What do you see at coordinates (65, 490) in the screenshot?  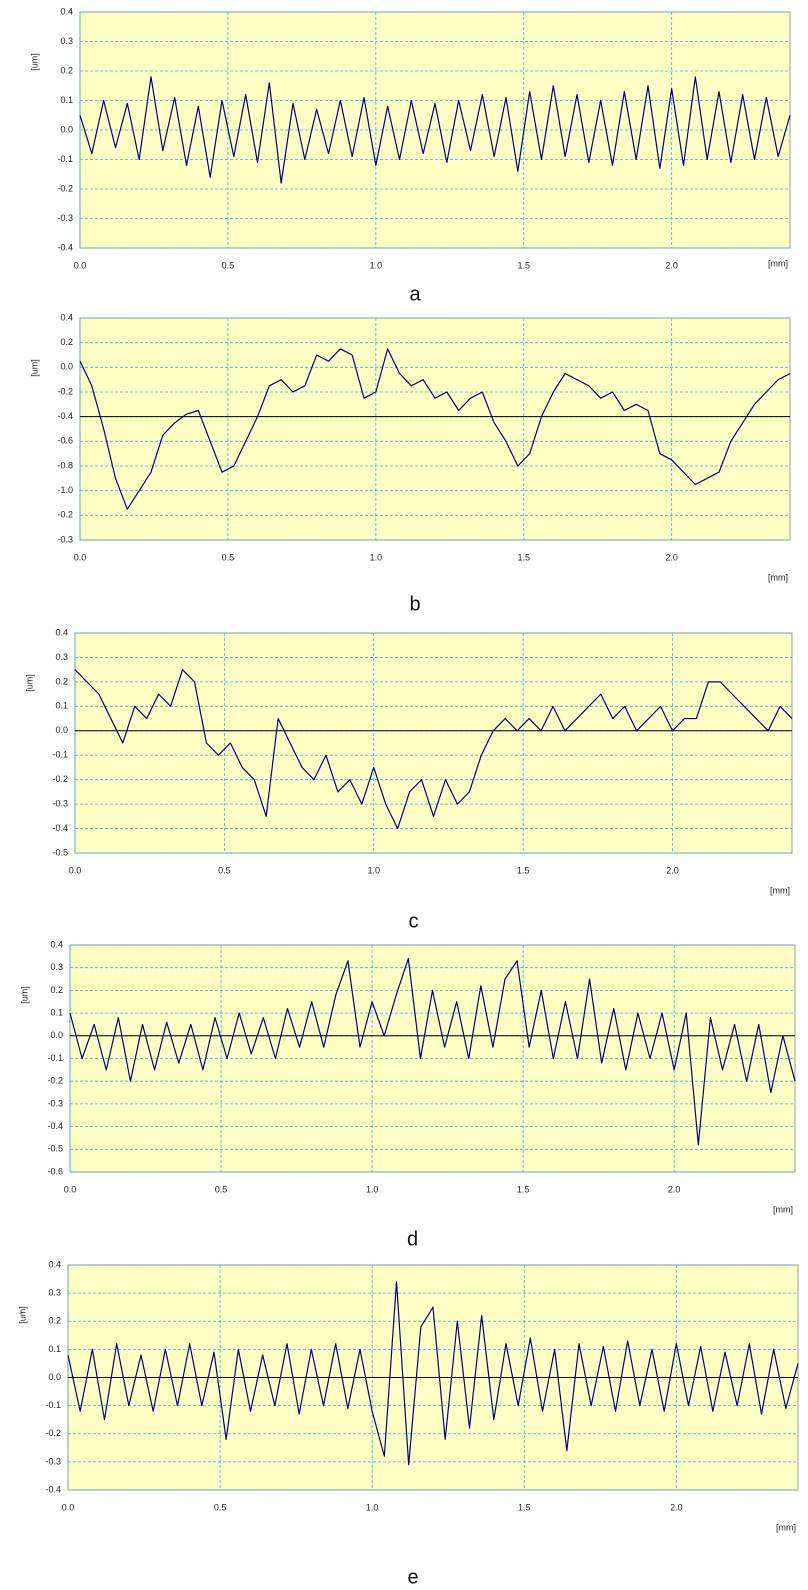 I see `y-tick-label: -1.0` at bounding box center [65, 490].